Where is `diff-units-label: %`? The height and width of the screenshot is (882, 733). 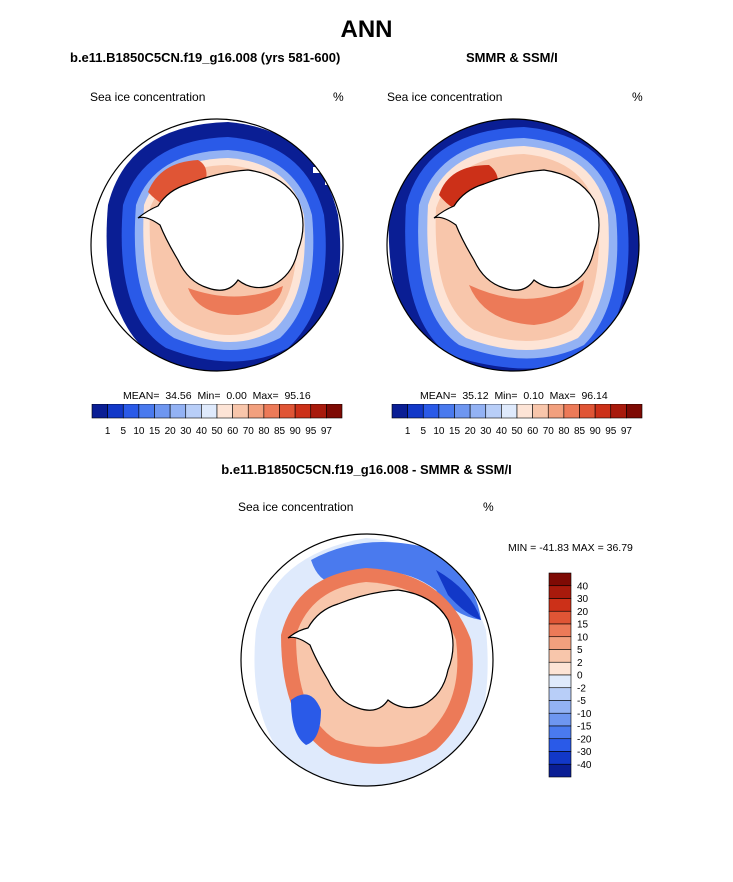 diff-units-label: % is located at coordinates (488, 507).